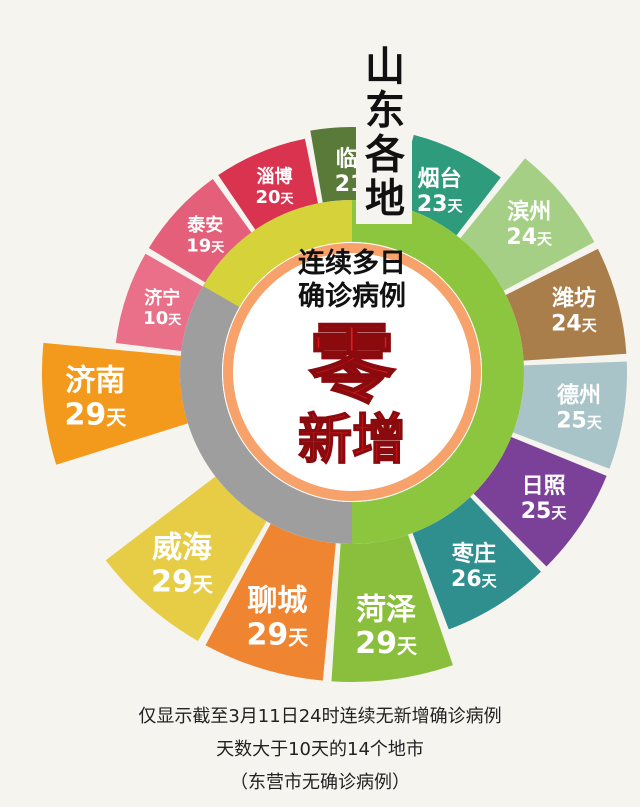 The width and height of the screenshot is (640, 807). What do you see at coordinates (352, 365) in the screenshot?
I see `center-big1: 零` at bounding box center [352, 365].